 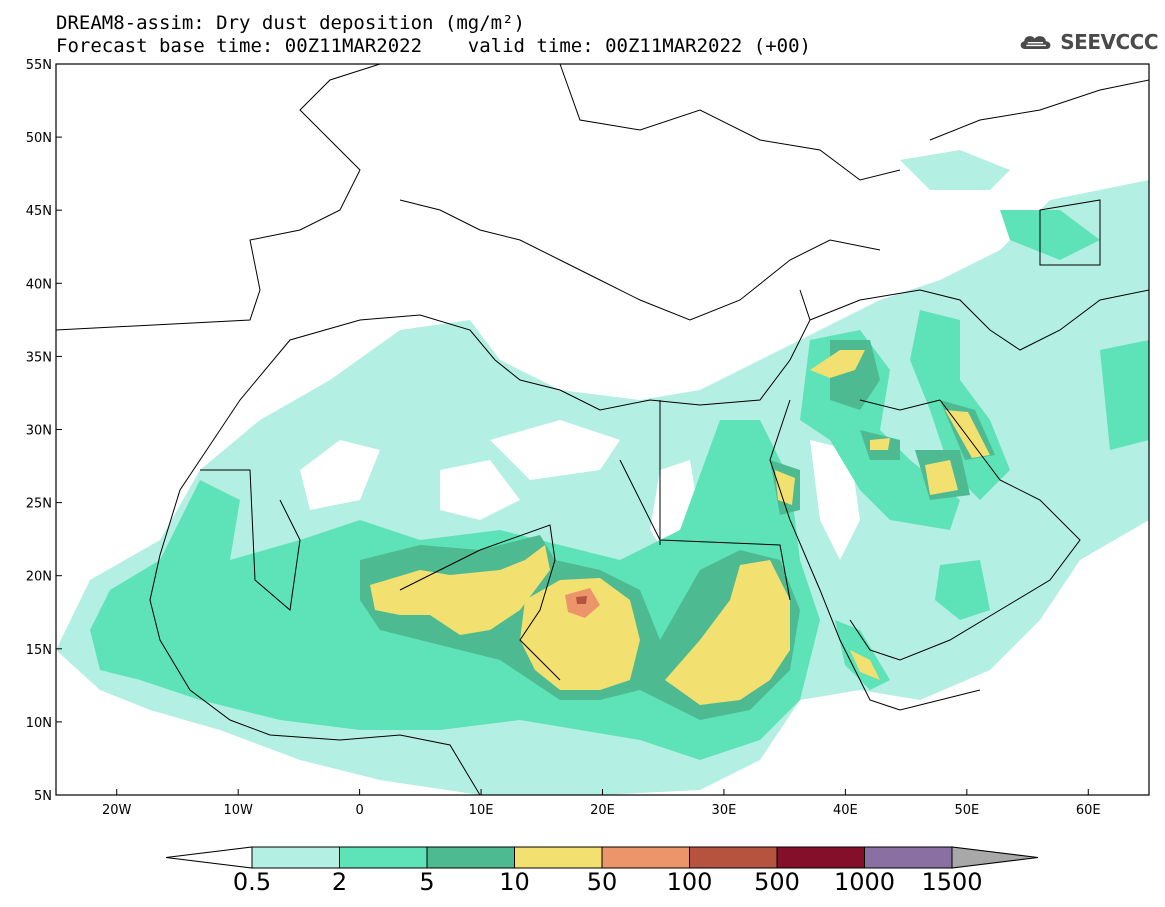 I want to click on x-tick-label: 30E, so click(x=724, y=810).